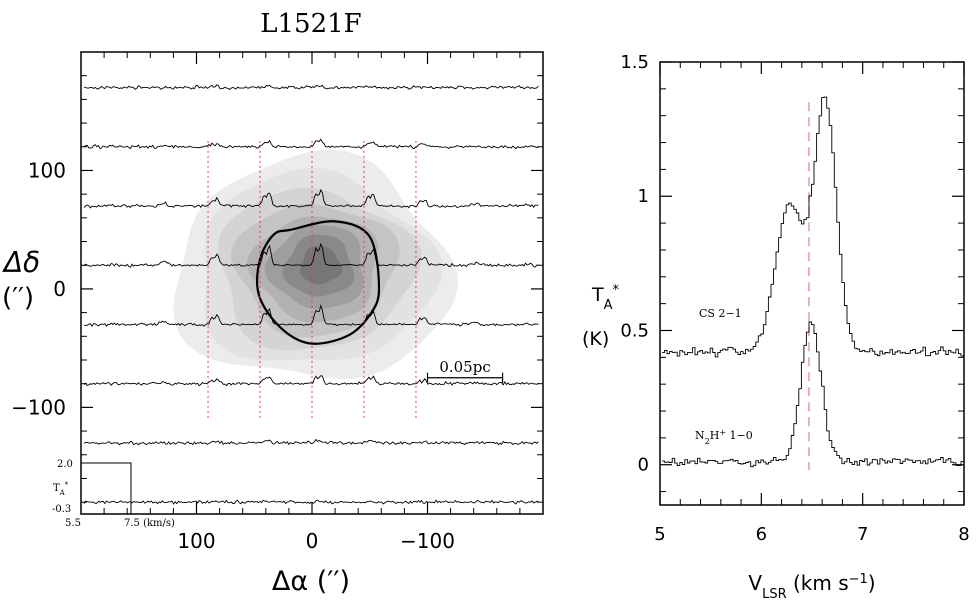 This screenshot has height=603, width=979. Describe the element at coordinates (38, 407) in the screenshot. I see `y-tick-label: −100` at that location.